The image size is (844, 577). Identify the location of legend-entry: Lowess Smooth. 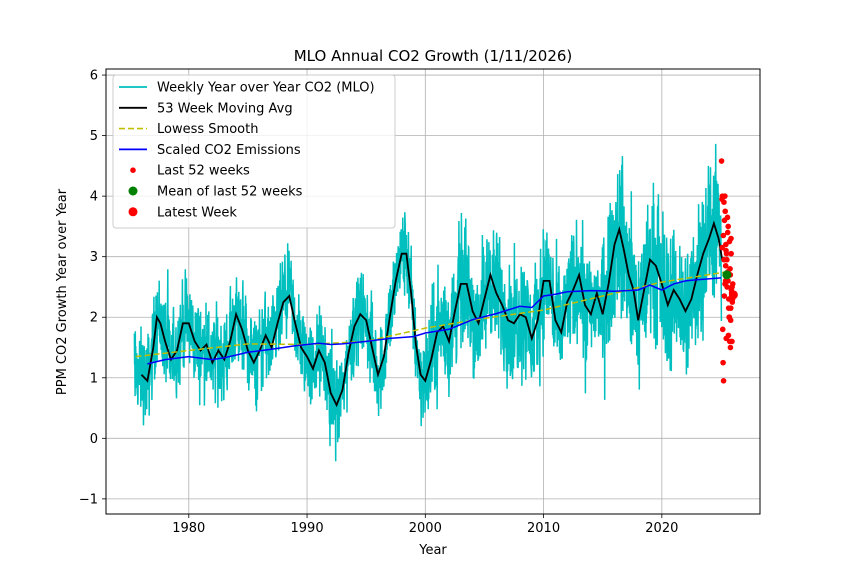
(188, 129).